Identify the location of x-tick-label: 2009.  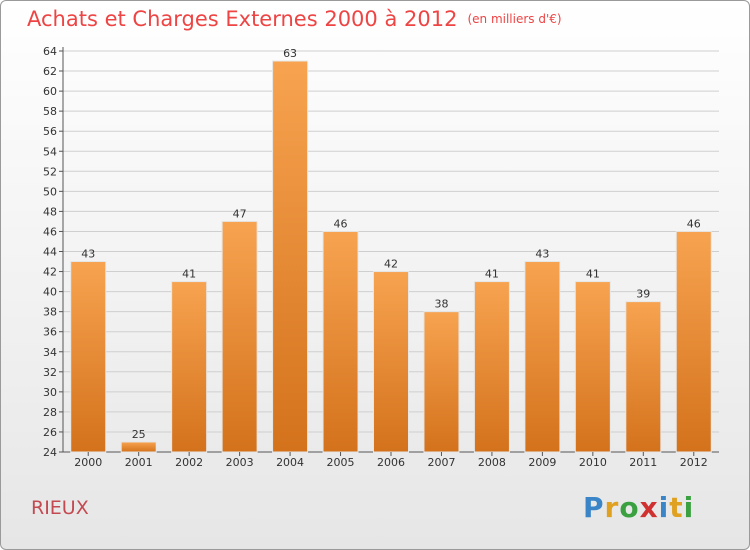
(542, 462).